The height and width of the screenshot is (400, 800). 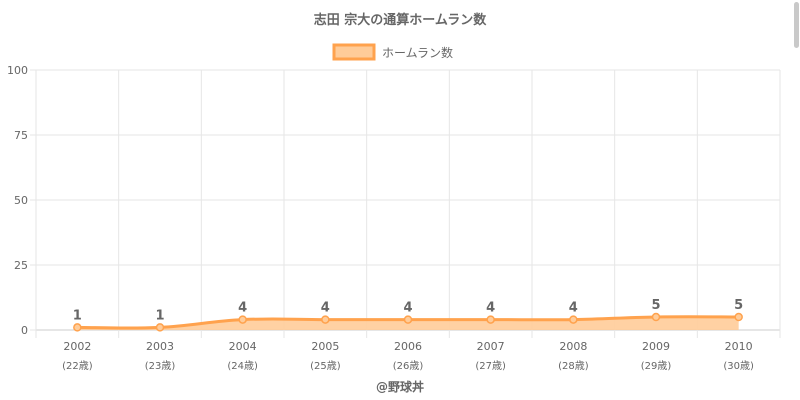 I want to click on x-tick-sublabel: (25歳), so click(x=325, y=366).